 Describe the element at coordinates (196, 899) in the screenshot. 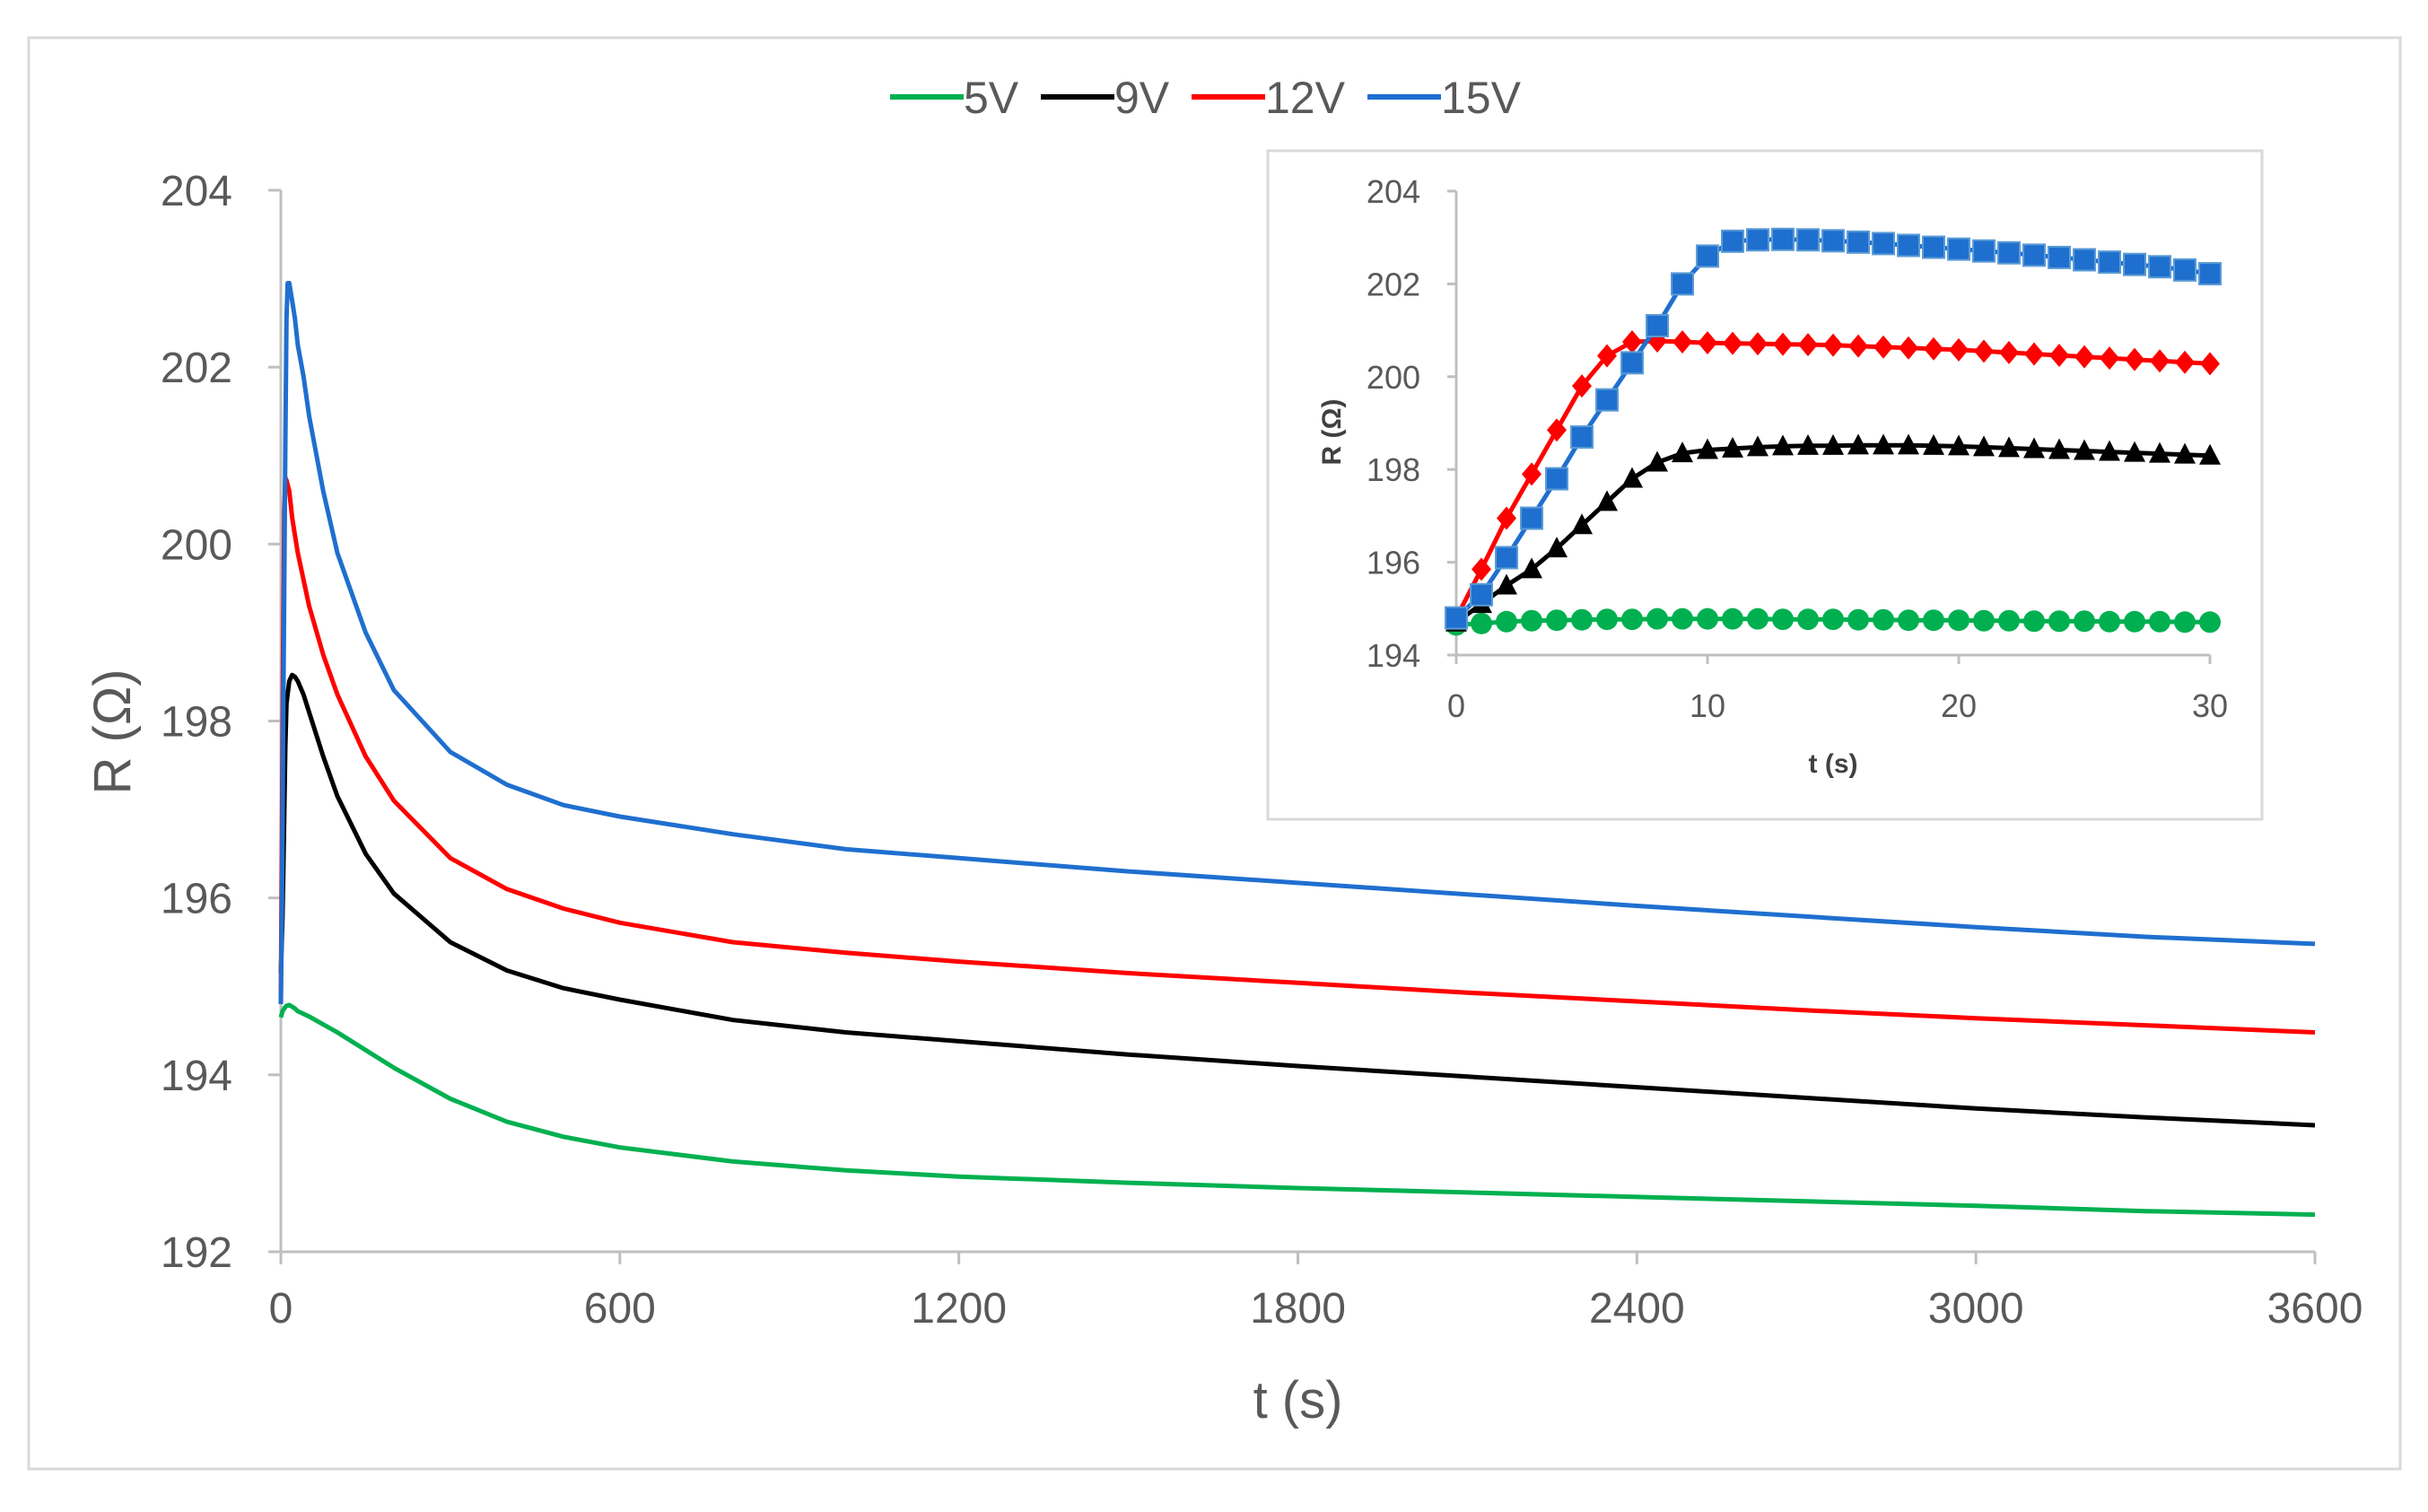

I see `main-y-tick-label: 196` at that location.